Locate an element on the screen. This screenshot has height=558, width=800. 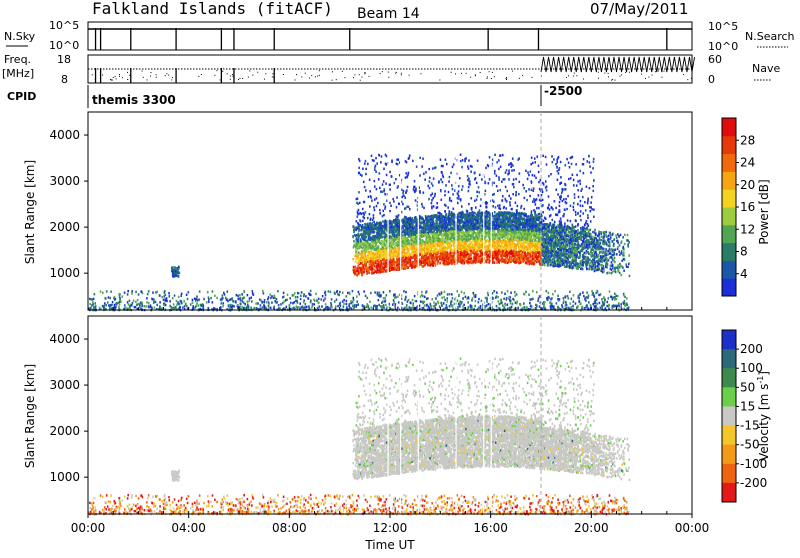
nsky-panel-frame is located at coordinates (390, 36).